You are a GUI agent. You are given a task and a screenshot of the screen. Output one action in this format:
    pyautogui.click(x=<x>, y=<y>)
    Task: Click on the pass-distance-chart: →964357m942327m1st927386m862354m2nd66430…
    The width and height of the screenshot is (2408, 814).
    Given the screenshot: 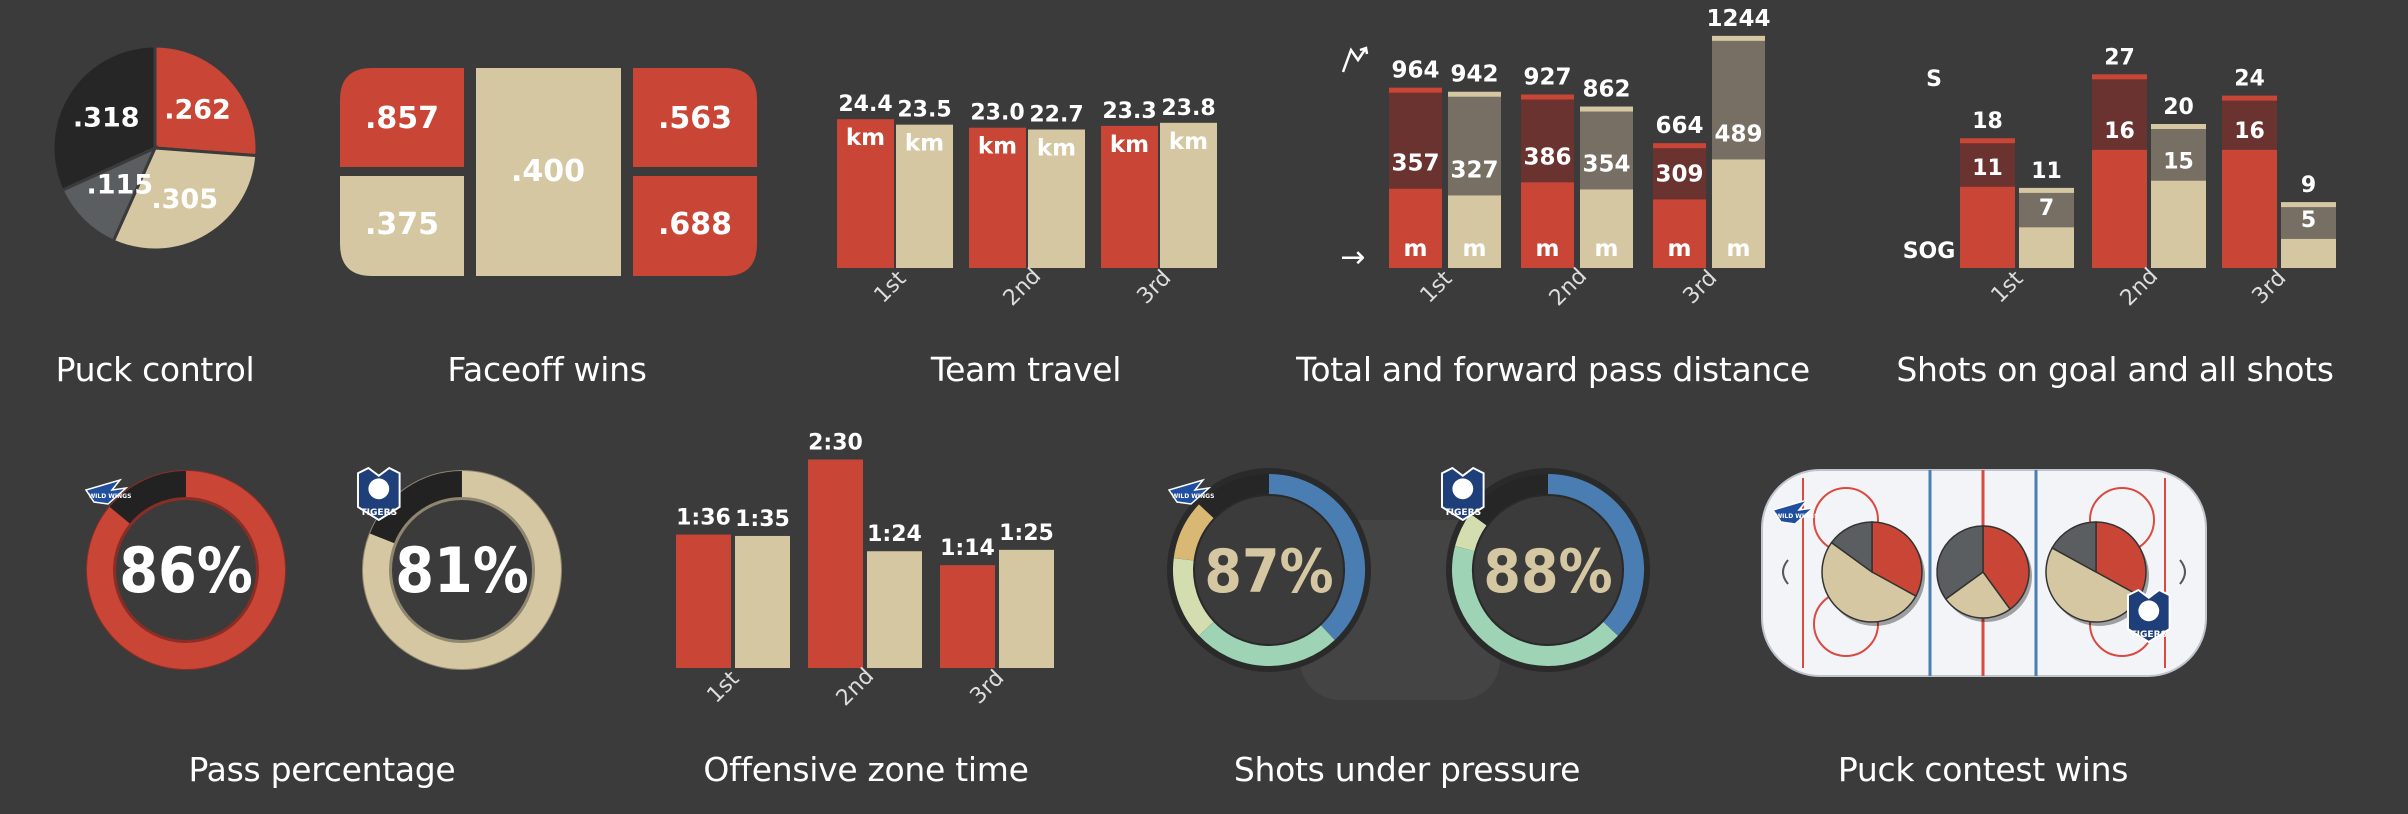 What is the action you would take?
    pyautogui.click(x=1555, y=158)
    